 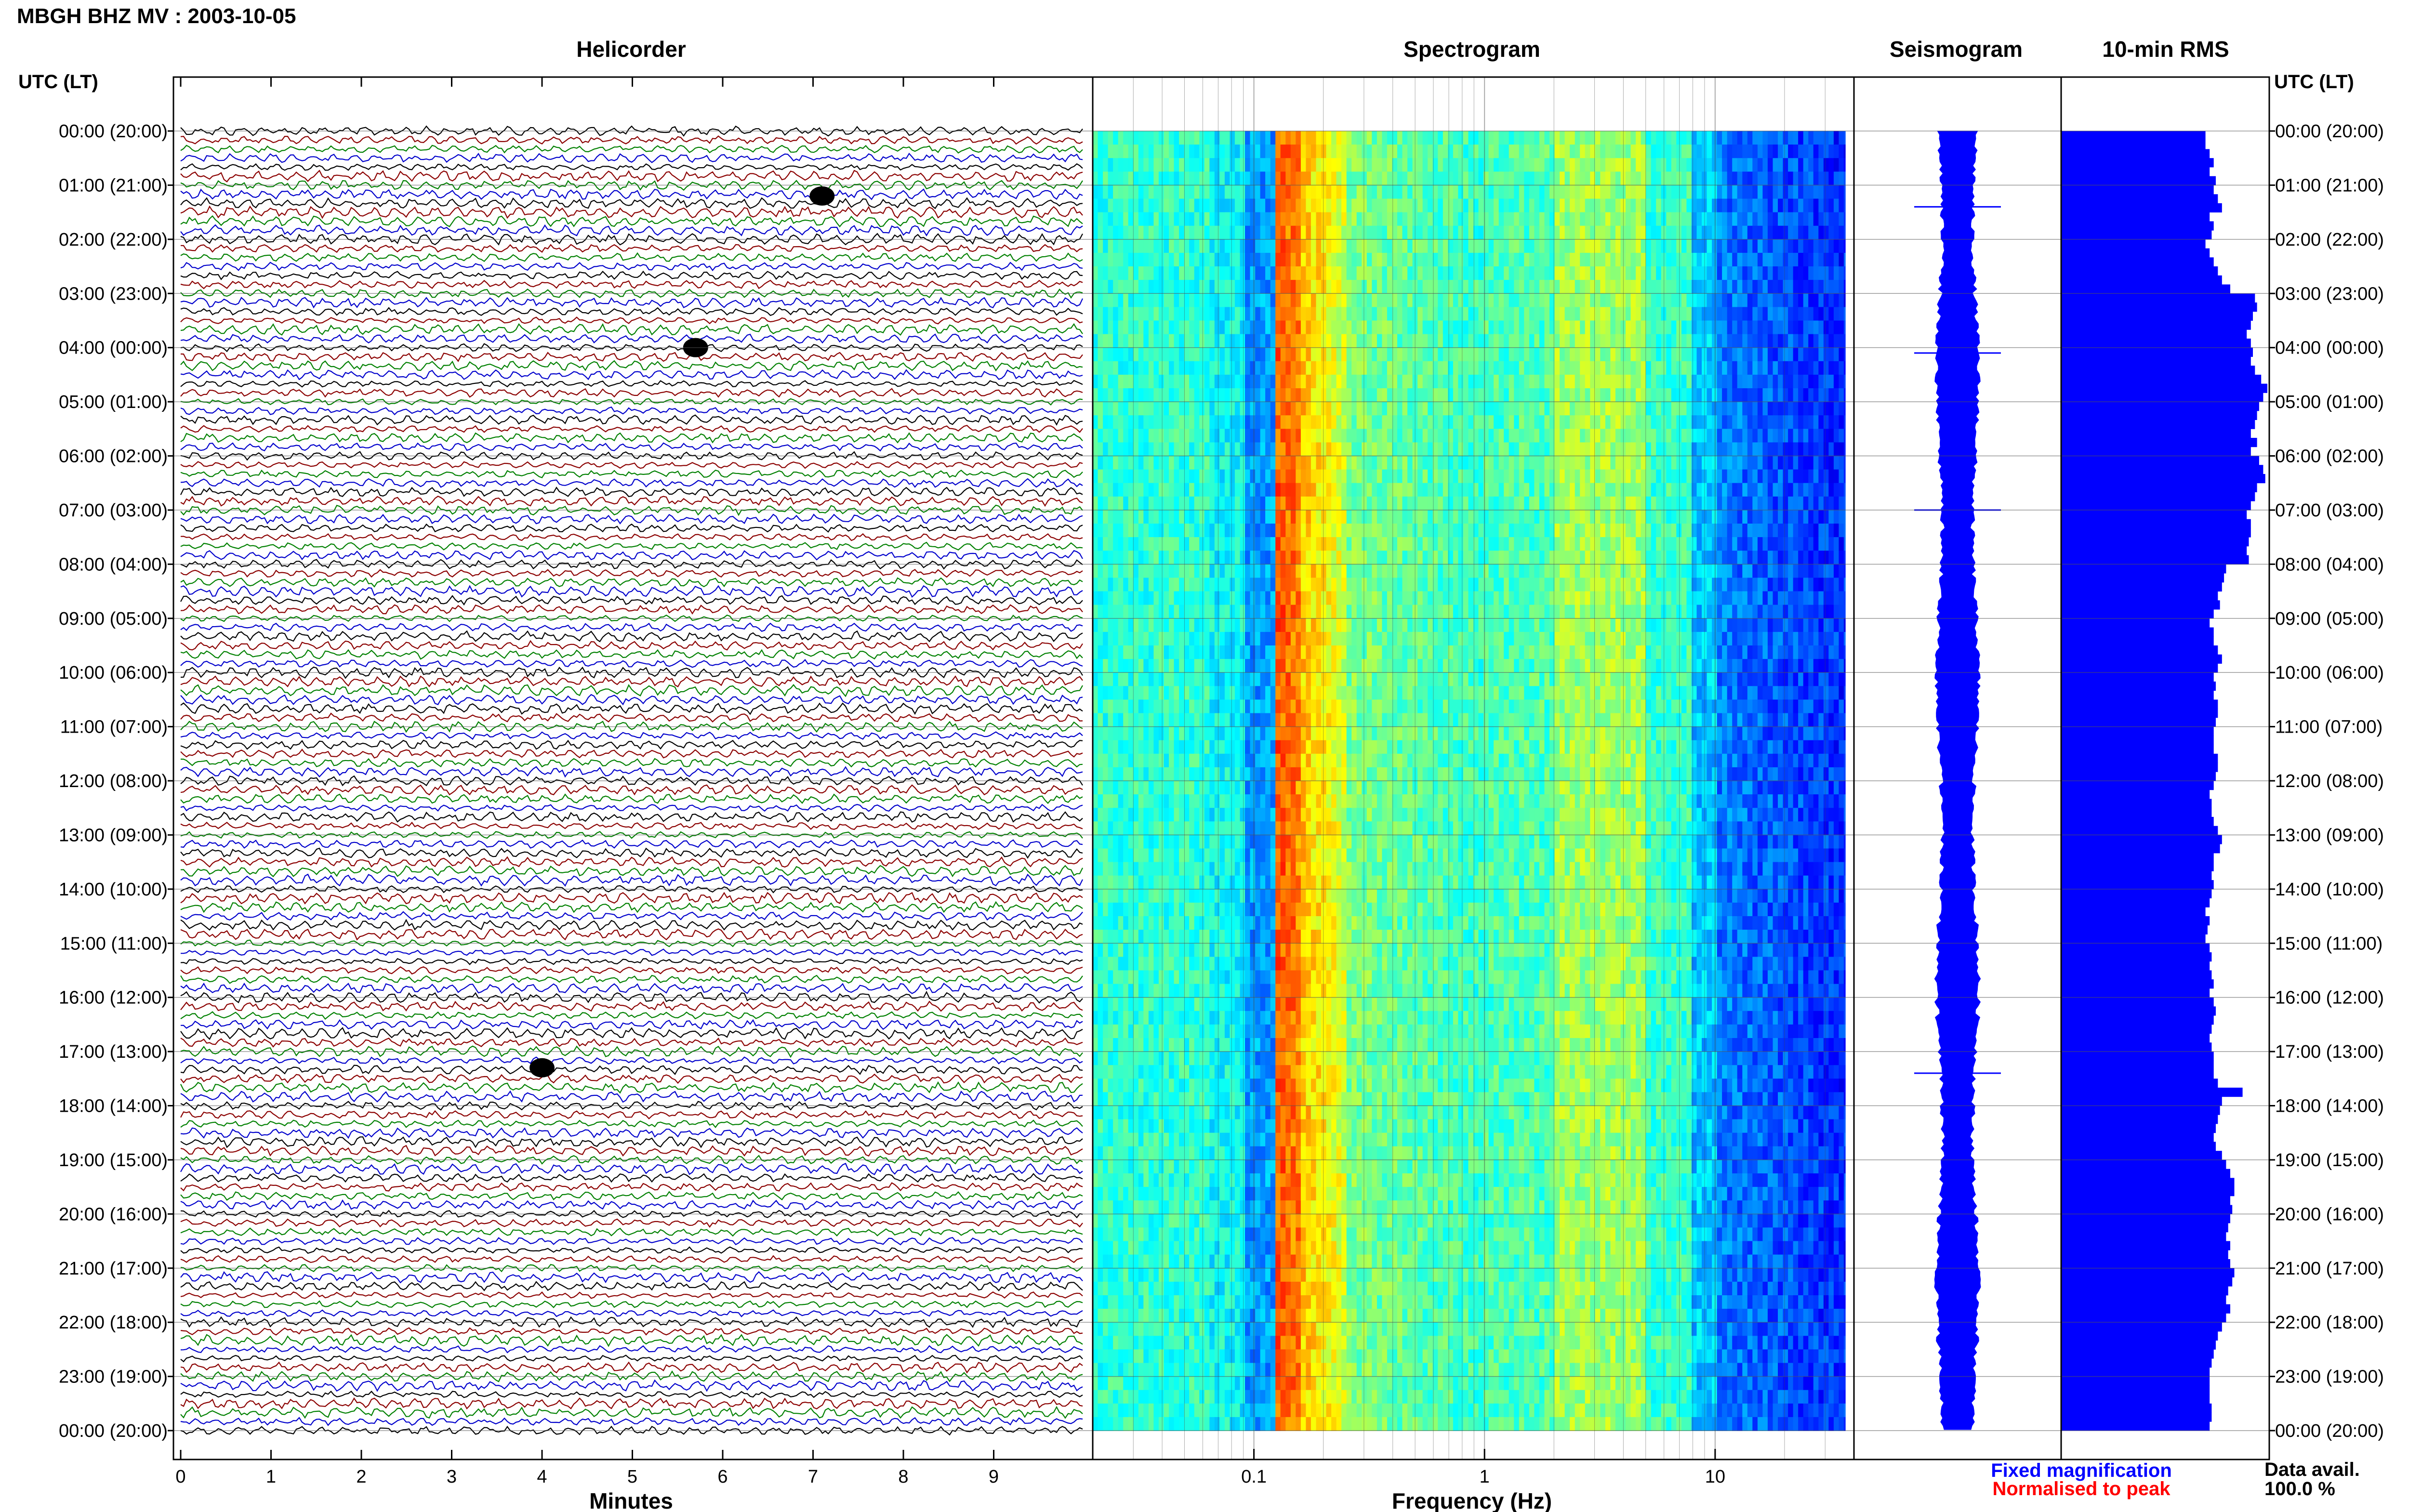 I want to click on helicorder-trace, so click(x=631, y=203).